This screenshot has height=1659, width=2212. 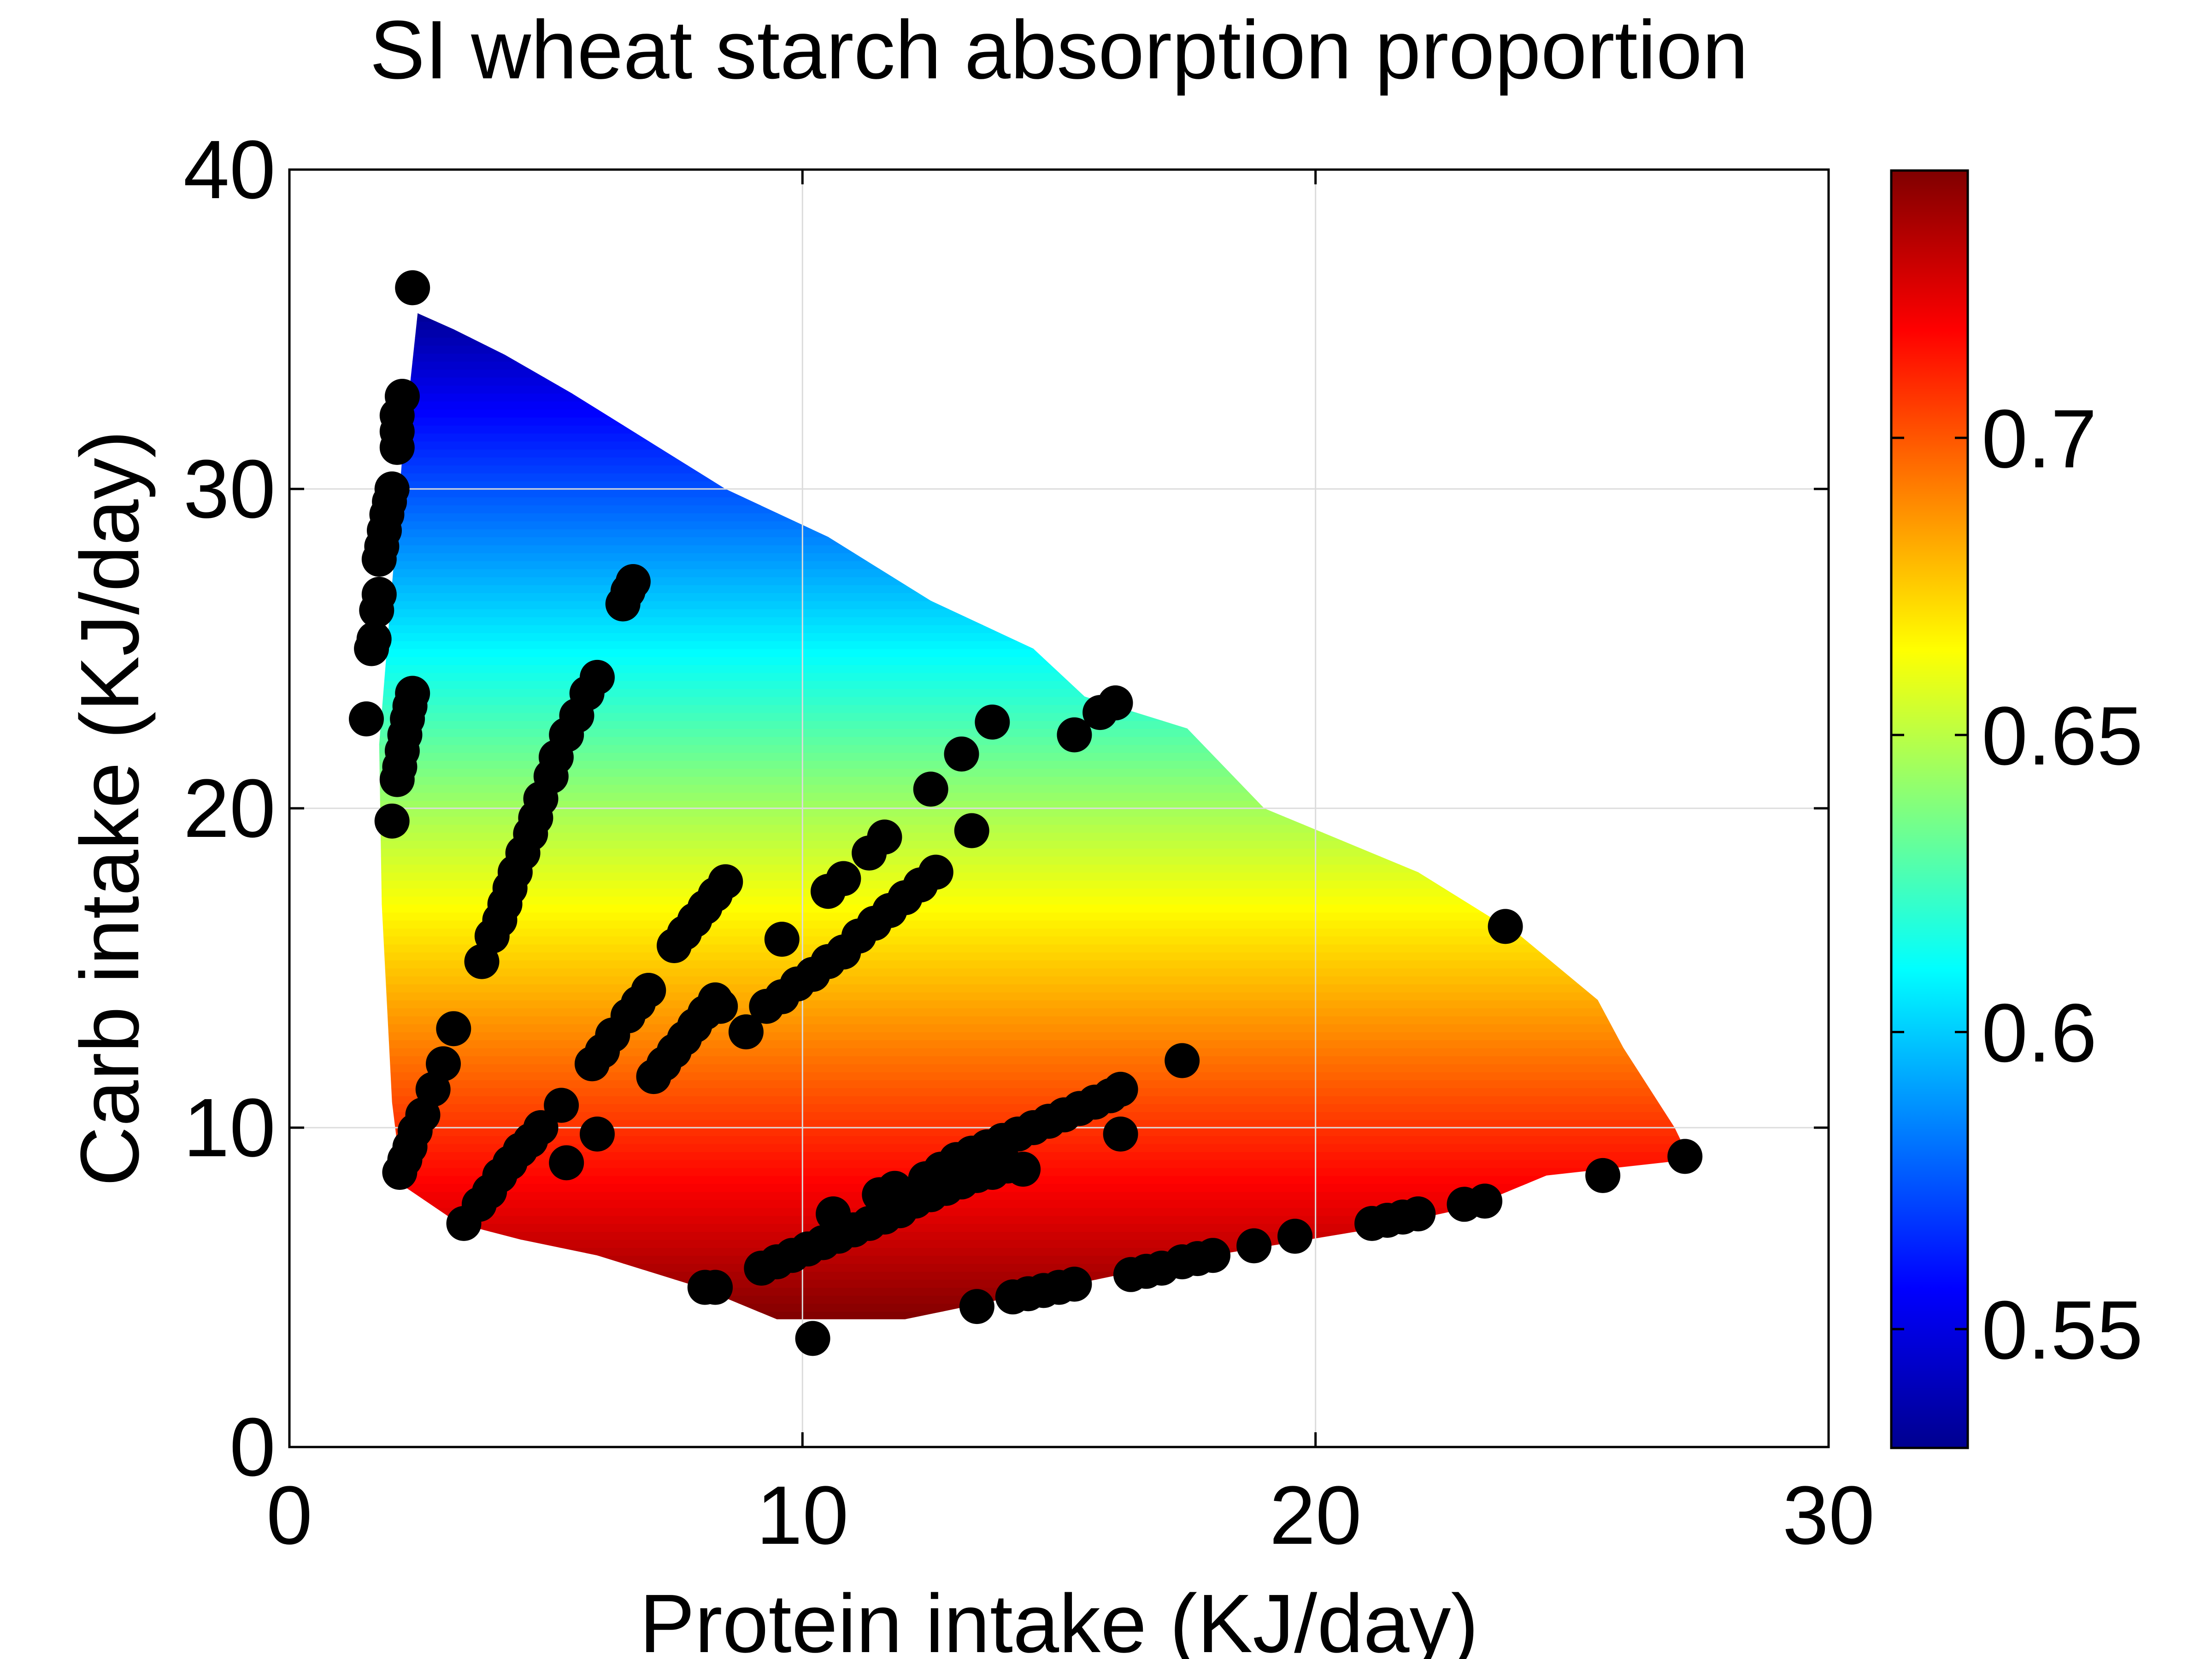 What do you see at coordinates (229, 808) in the screenshot?
I see `y-tick-label: 20` at bounding box center [229, 808].